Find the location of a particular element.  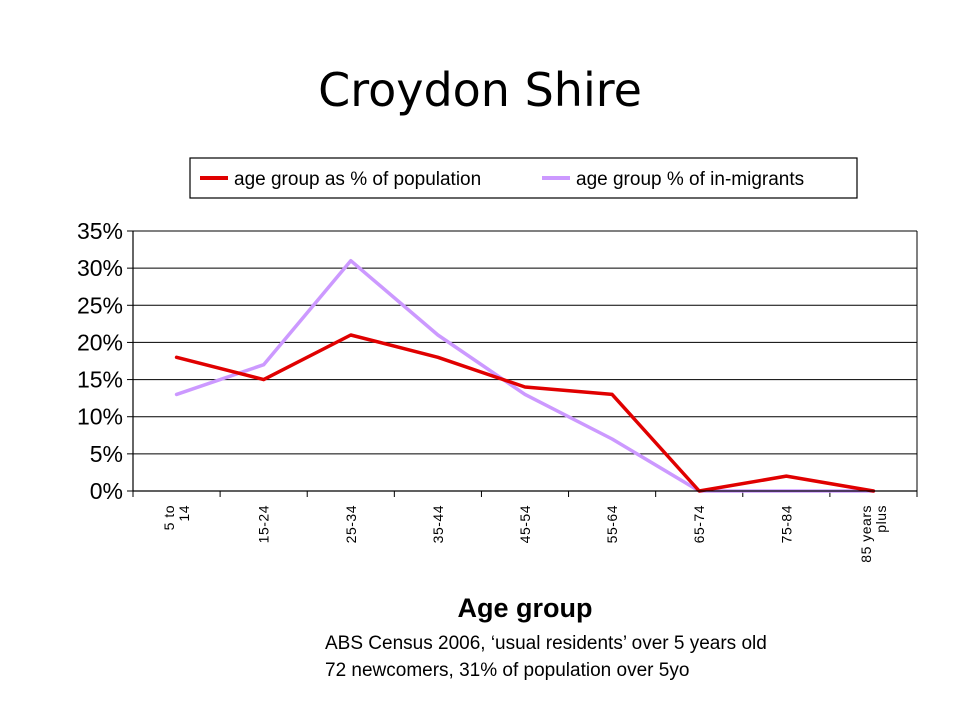

y-tick-label: 10% is located at coordinates (100, 417).